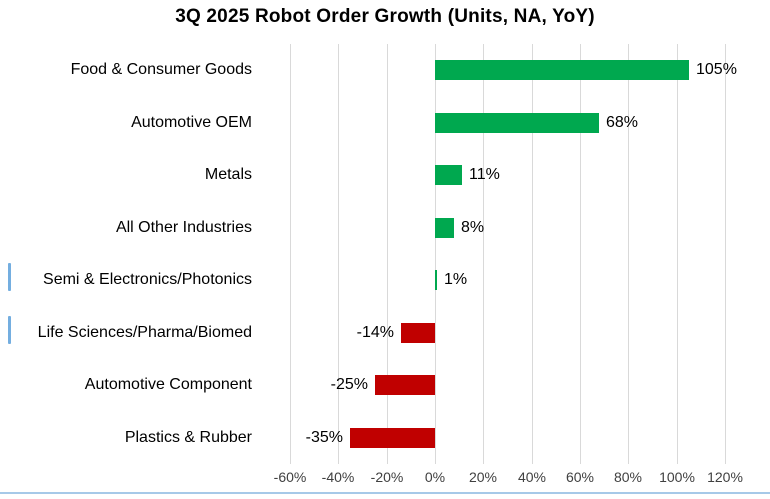 This screenshot has width=770, height=499. What do you see at coordinates (580, 477) in the screenshot?
I see `x-tick-label: 60%` at bounding box center [580, 477].